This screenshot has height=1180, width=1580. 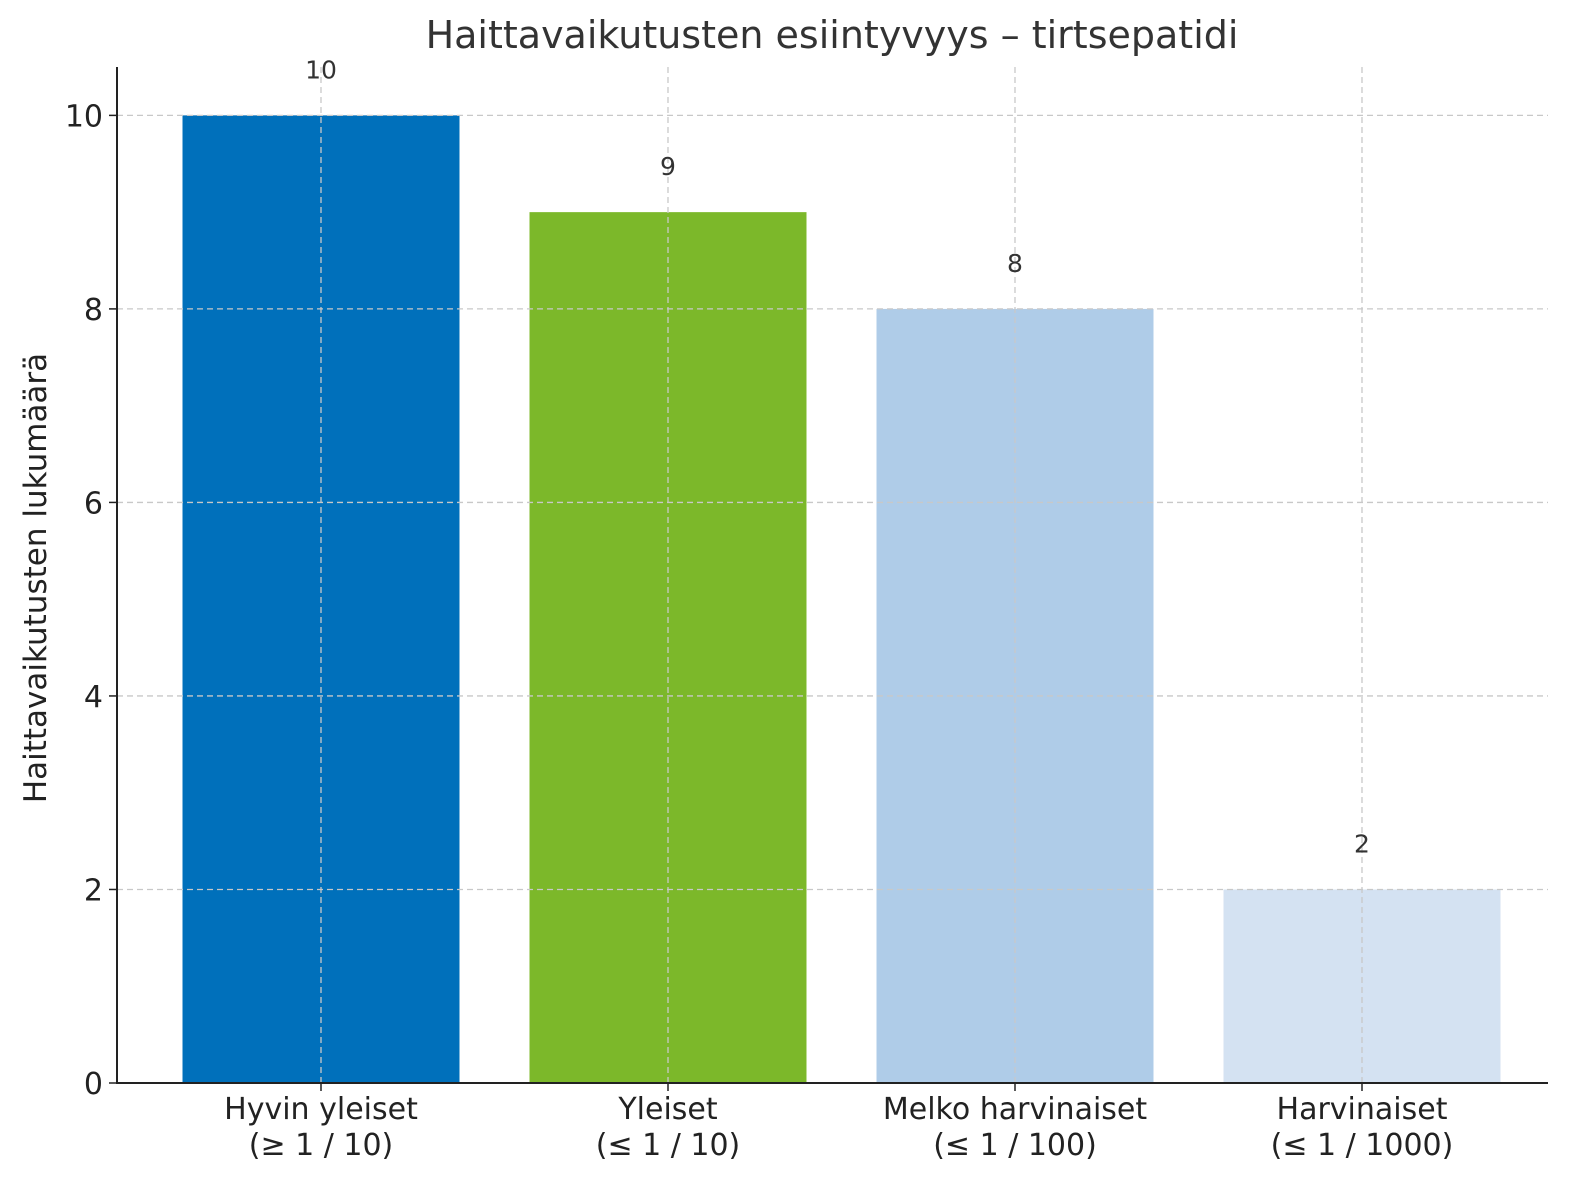 I want to click on x-tick-label-2-0: Melko harvinaiset, so click(x=1015, y=1109).